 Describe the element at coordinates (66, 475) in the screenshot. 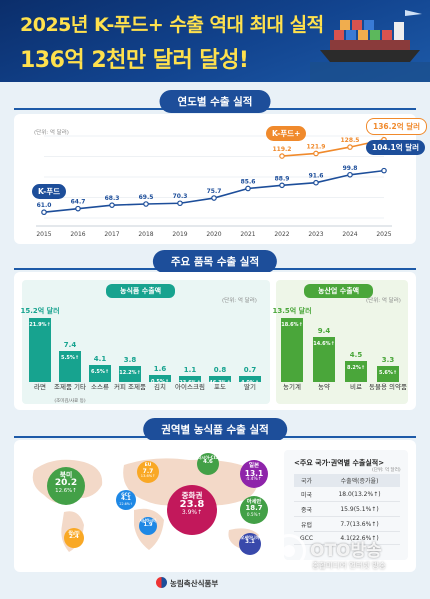

I see `region-name: 북미` at that location.